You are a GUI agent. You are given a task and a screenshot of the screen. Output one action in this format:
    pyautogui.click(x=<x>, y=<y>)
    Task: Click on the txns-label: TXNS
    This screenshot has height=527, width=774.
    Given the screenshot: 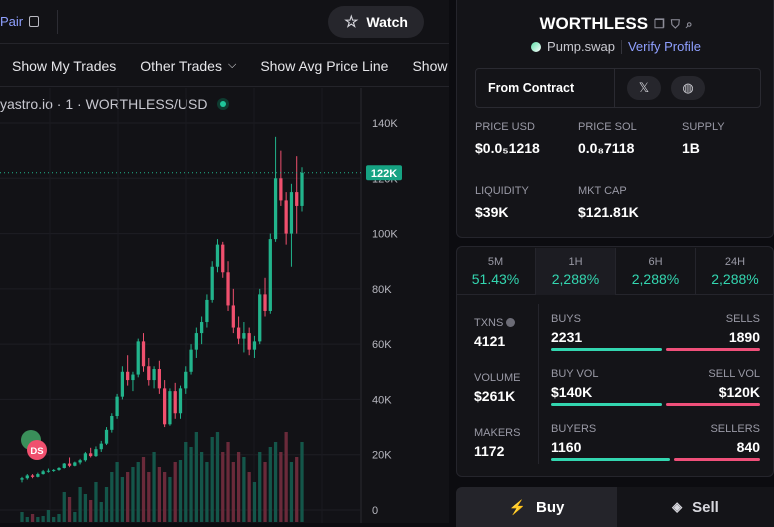 What is the action you would take?
    pyautogui.click(x=495, y=323)
    